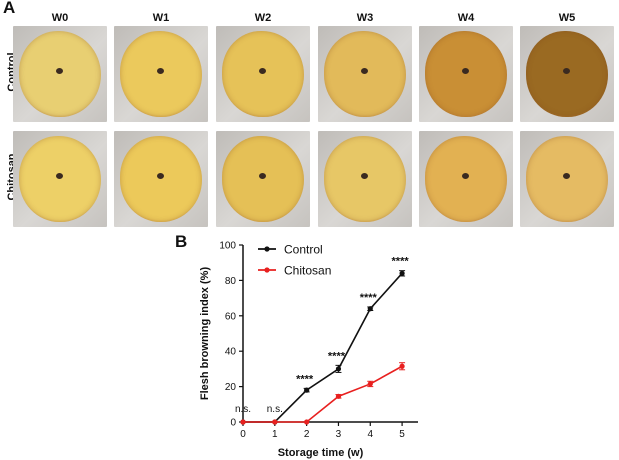  What do you see at coordinates (231, 387) in the screenshot?
I see `y-tick-label: 20` at bounding box center [231, 387].